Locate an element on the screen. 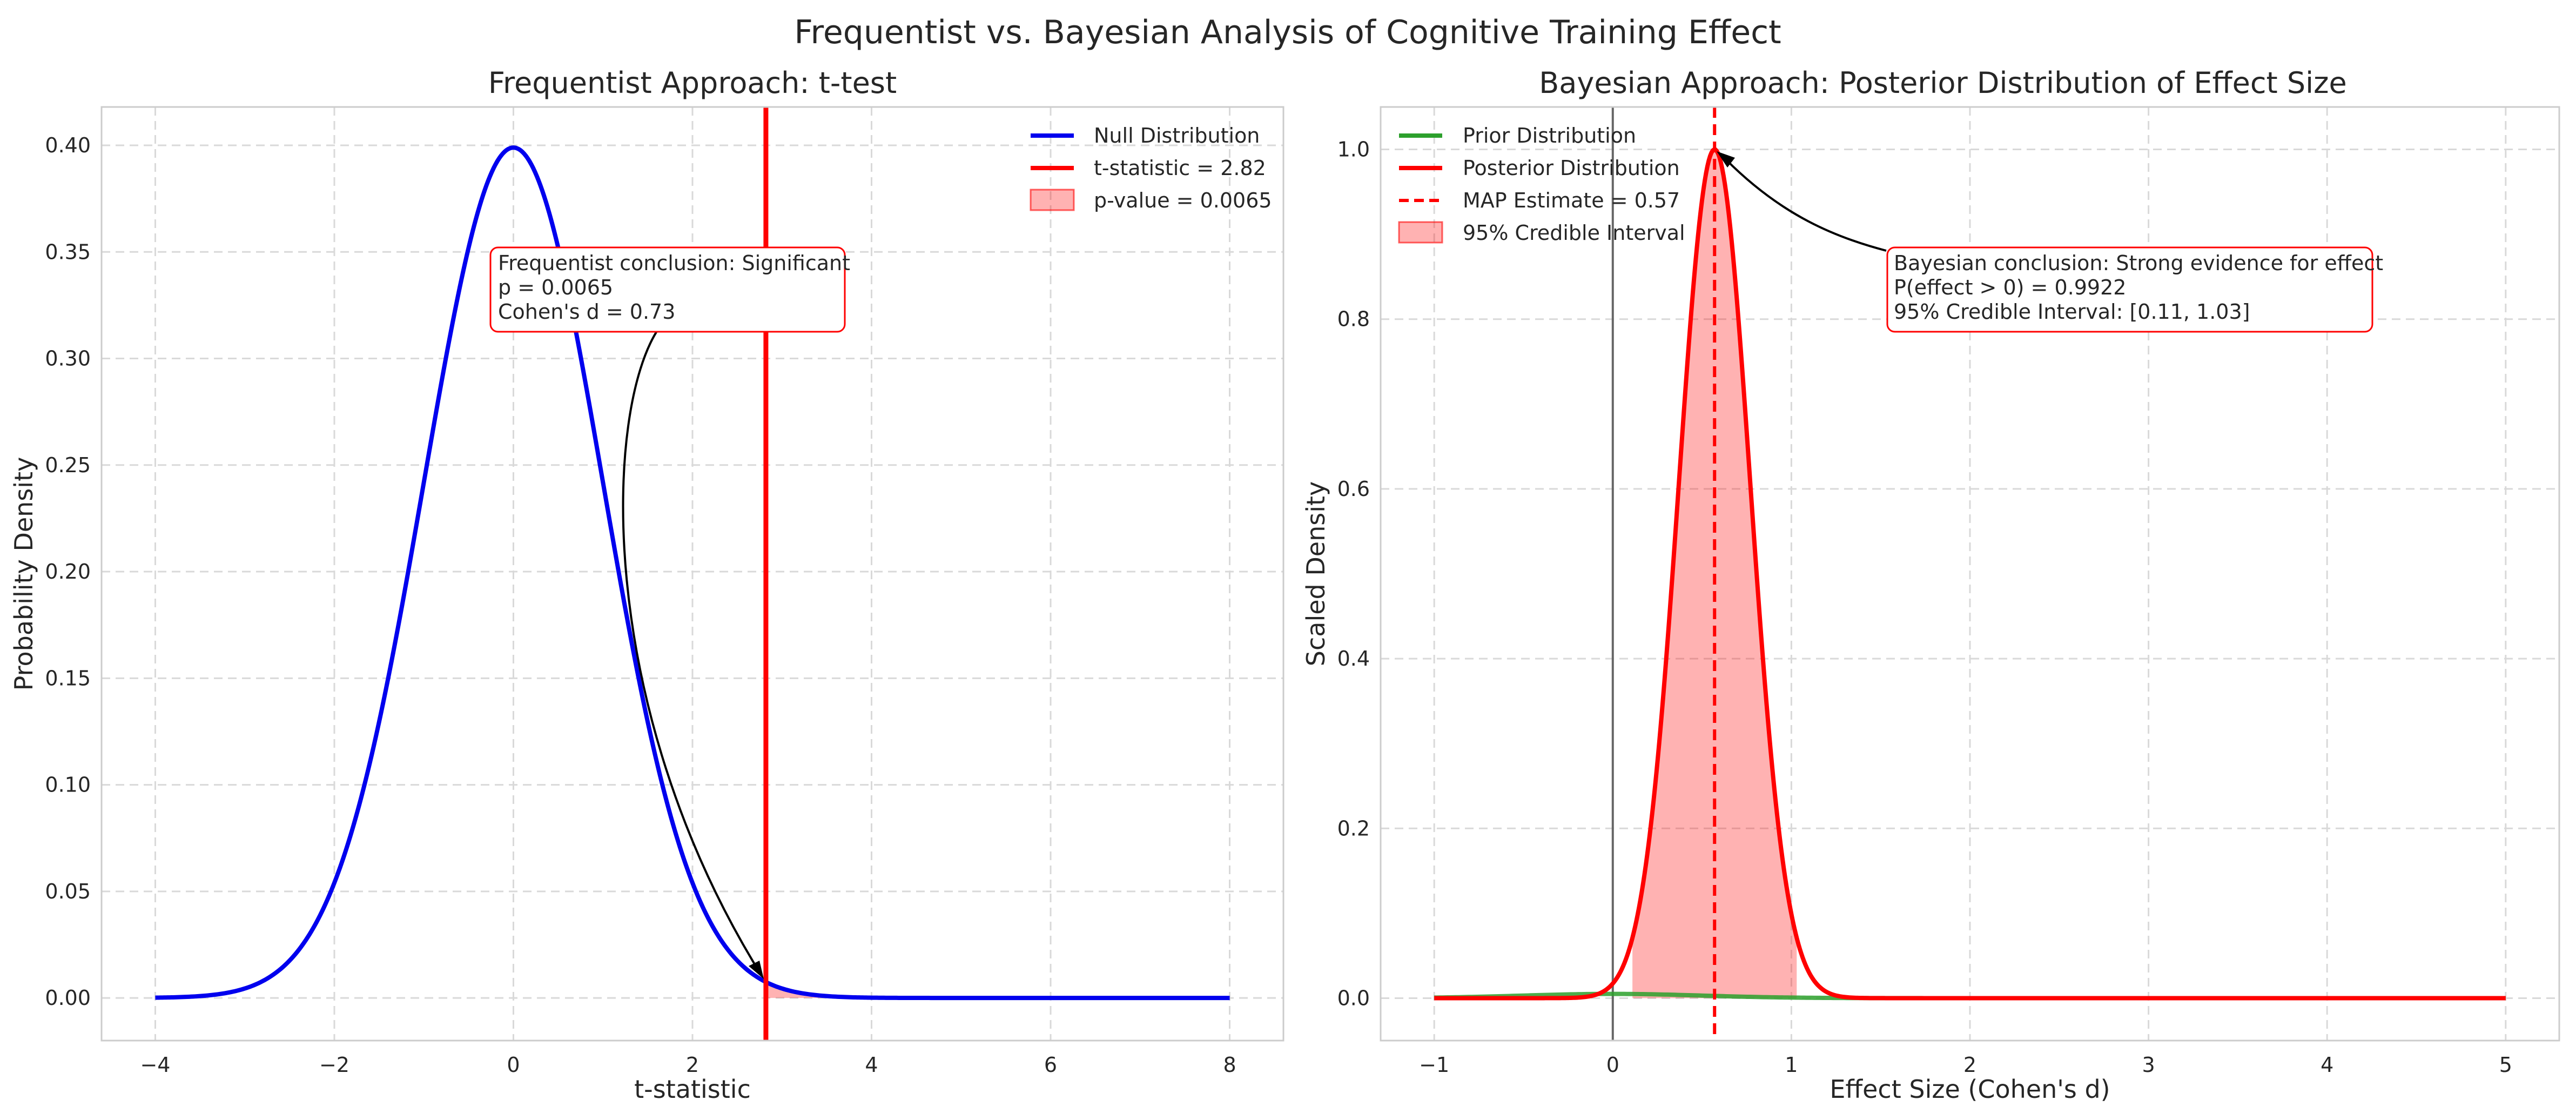 The width and height of the screenshot is (2576, 1120). x-tick-label: −1 is located at coordinates (1434, 1065).